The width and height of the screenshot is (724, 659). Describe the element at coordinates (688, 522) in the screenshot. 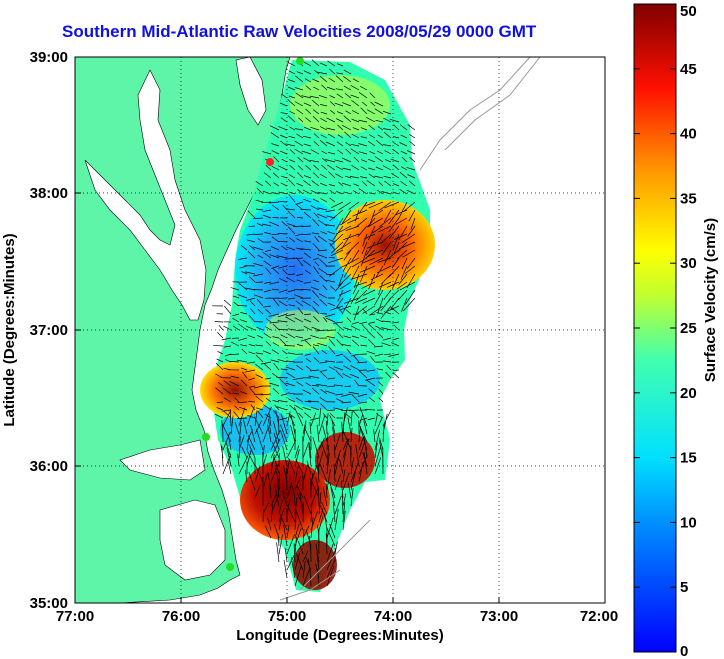

I see `colorbar-tick-label: 10` at that location.